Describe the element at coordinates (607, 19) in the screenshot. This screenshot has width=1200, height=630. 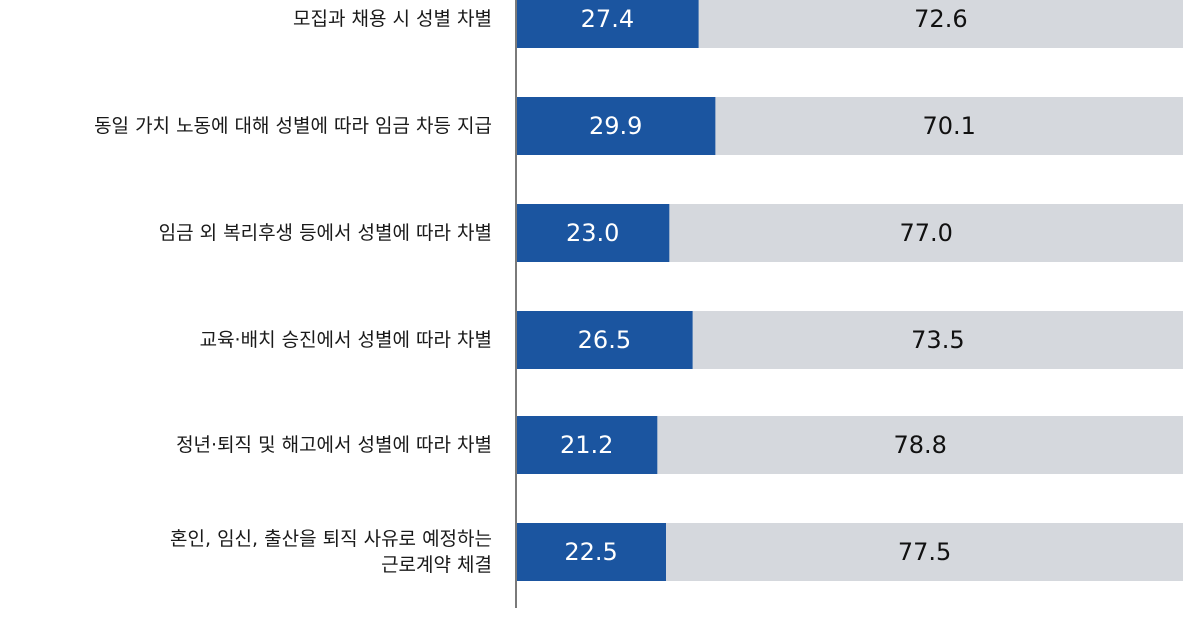
I see `data-label: 27.4` at that location.